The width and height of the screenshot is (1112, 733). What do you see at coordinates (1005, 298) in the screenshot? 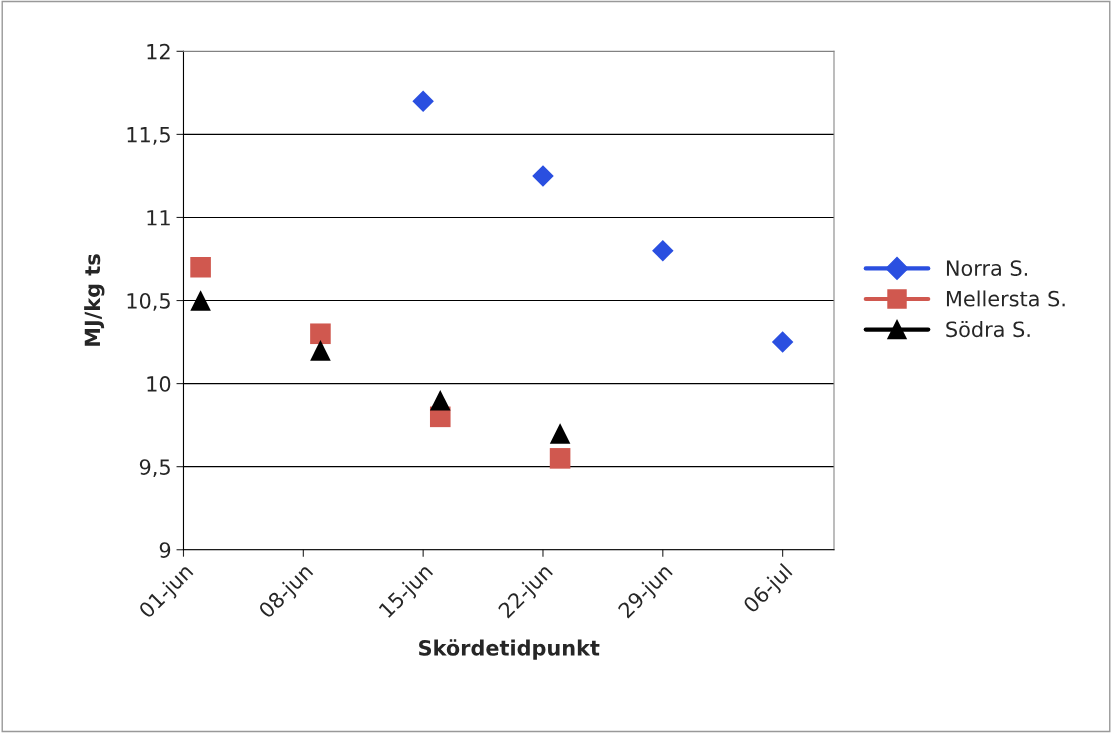
I see `legend-label: Mellersta S.` at bounding box center [1005, 298].